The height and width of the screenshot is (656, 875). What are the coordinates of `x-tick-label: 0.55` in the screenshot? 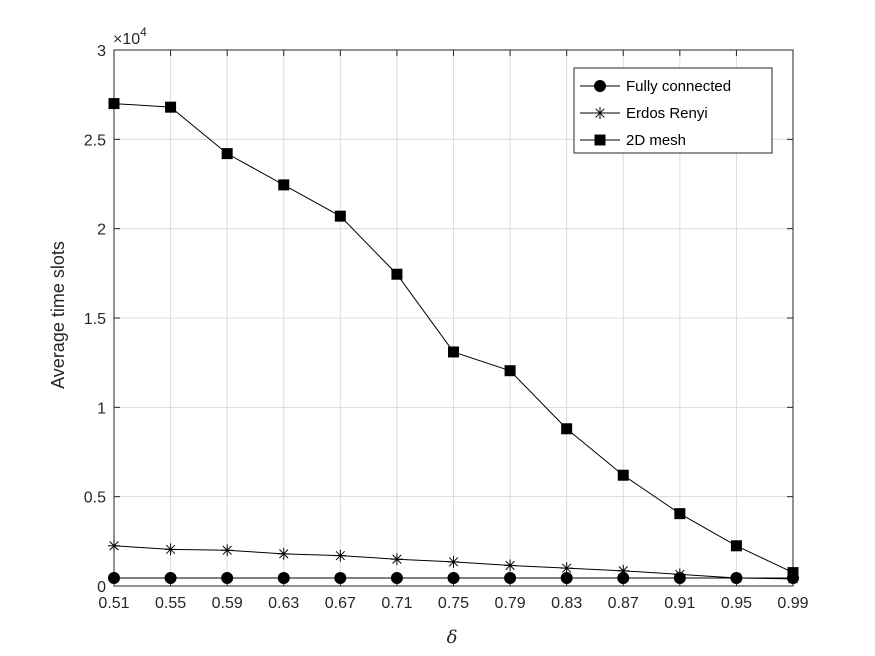 It's located at (170, 603).